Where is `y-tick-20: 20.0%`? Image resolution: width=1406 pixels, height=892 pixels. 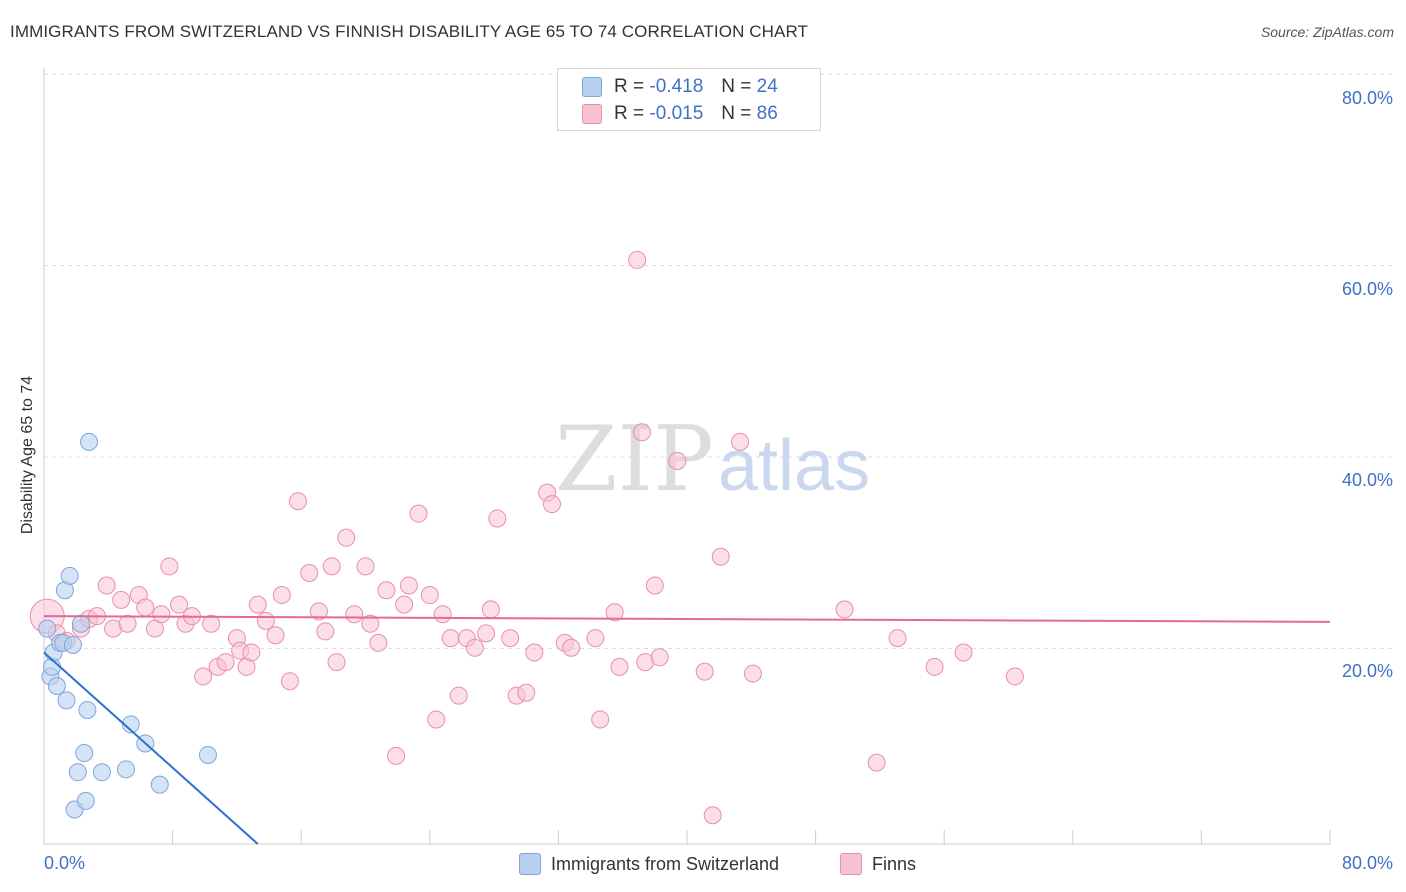
y-tick-20: 20.0% is located at coordinates (1367, 671).